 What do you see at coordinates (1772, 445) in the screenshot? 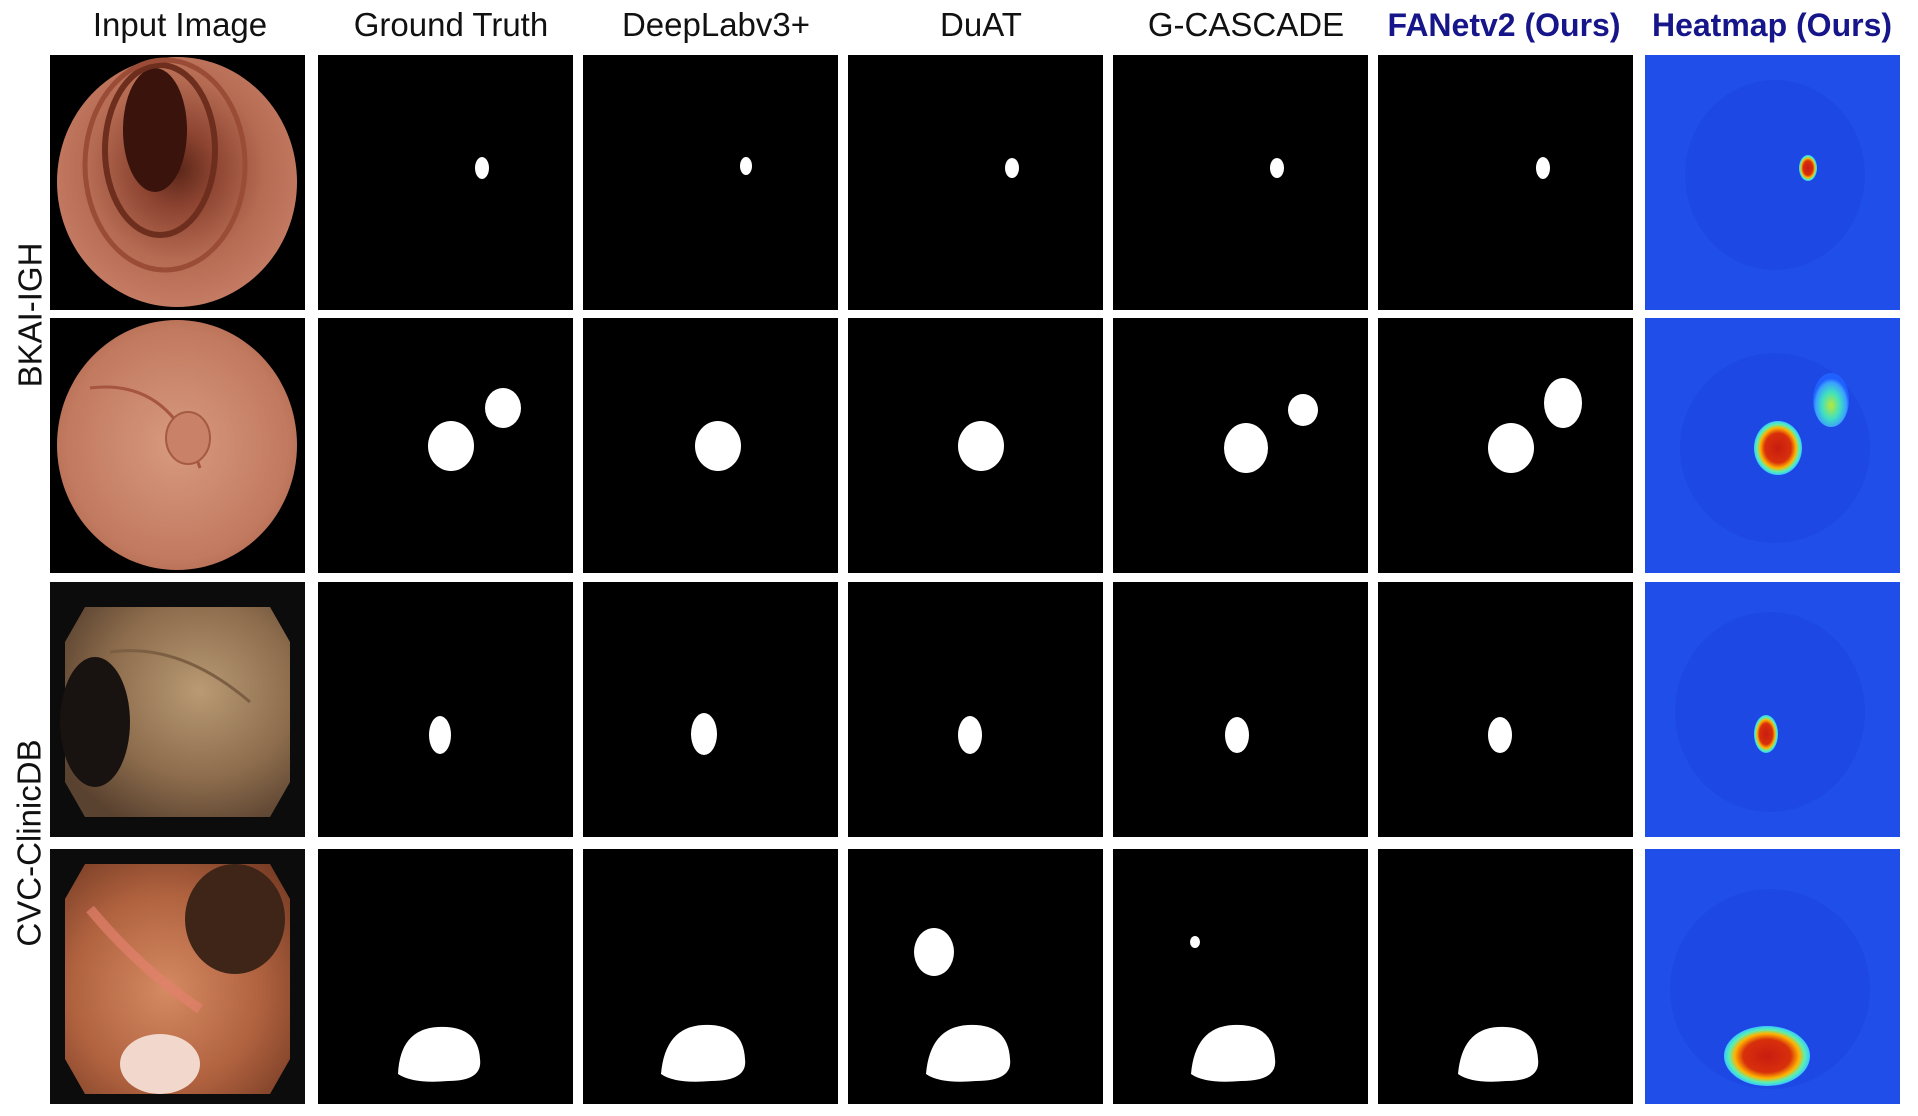
I see `heatmap-row2` at bounding box center [1772, 445].